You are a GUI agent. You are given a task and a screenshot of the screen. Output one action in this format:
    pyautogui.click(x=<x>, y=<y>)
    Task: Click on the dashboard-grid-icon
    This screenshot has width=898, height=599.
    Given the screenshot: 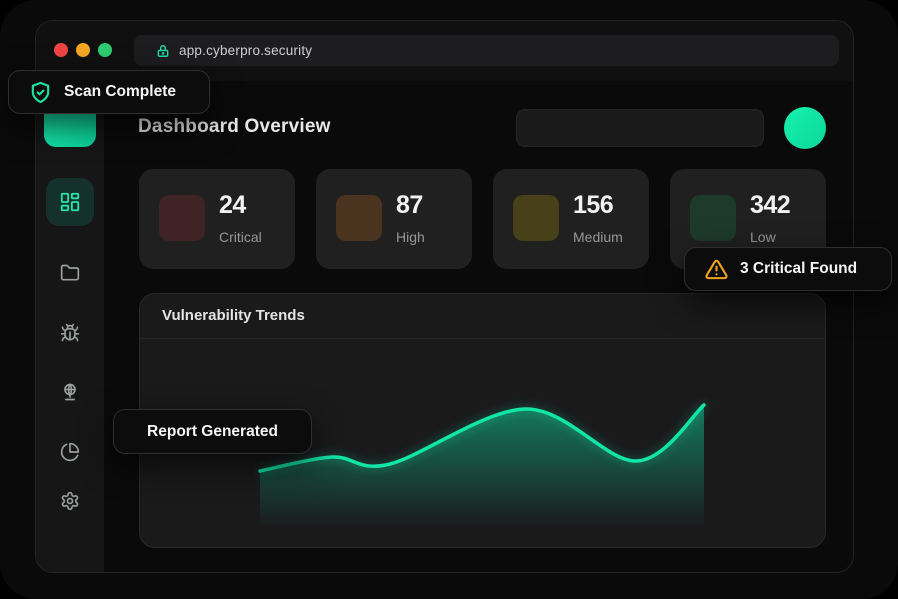 What is the action you would take?
    pyautogui.click(x=70, y=202)
    